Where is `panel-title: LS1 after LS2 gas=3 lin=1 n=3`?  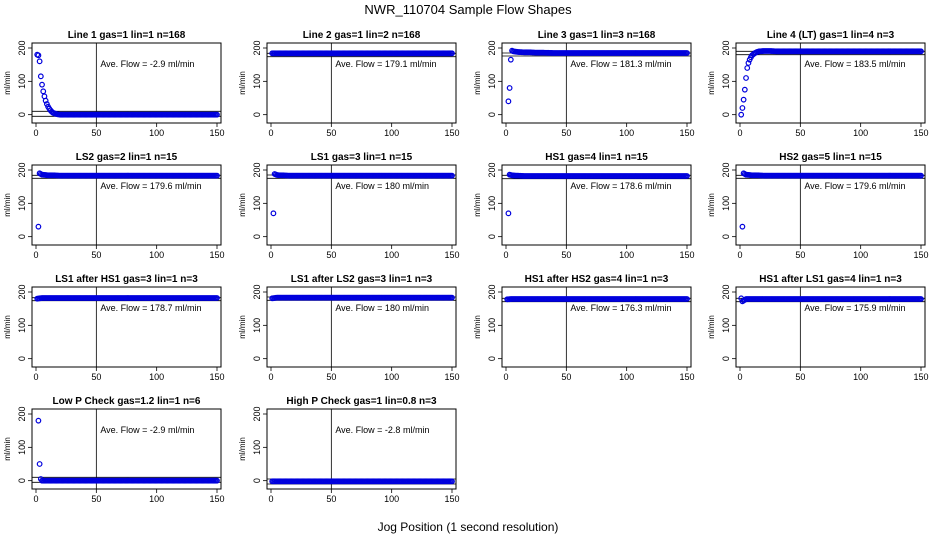 panel-title: LS1 after LS2 gas=3 lin=1 n=3 is located at coordinates (362, 279).